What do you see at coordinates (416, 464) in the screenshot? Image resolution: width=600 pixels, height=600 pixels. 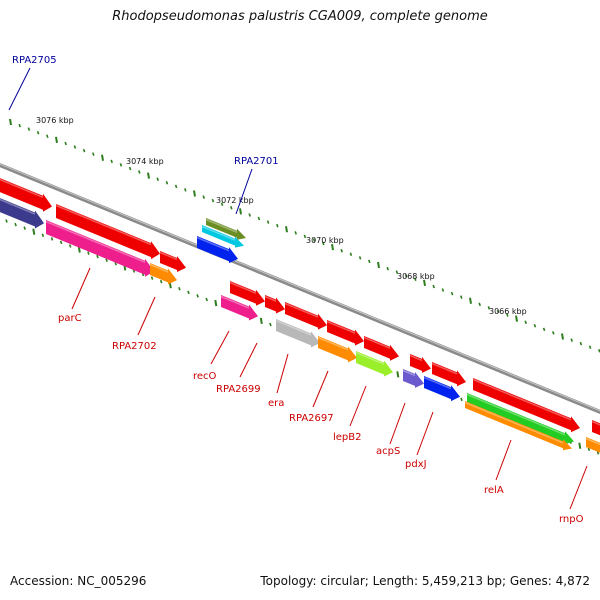 I see `gene-label-pdxJ: pdxJ` at bounding box center [416, 464].